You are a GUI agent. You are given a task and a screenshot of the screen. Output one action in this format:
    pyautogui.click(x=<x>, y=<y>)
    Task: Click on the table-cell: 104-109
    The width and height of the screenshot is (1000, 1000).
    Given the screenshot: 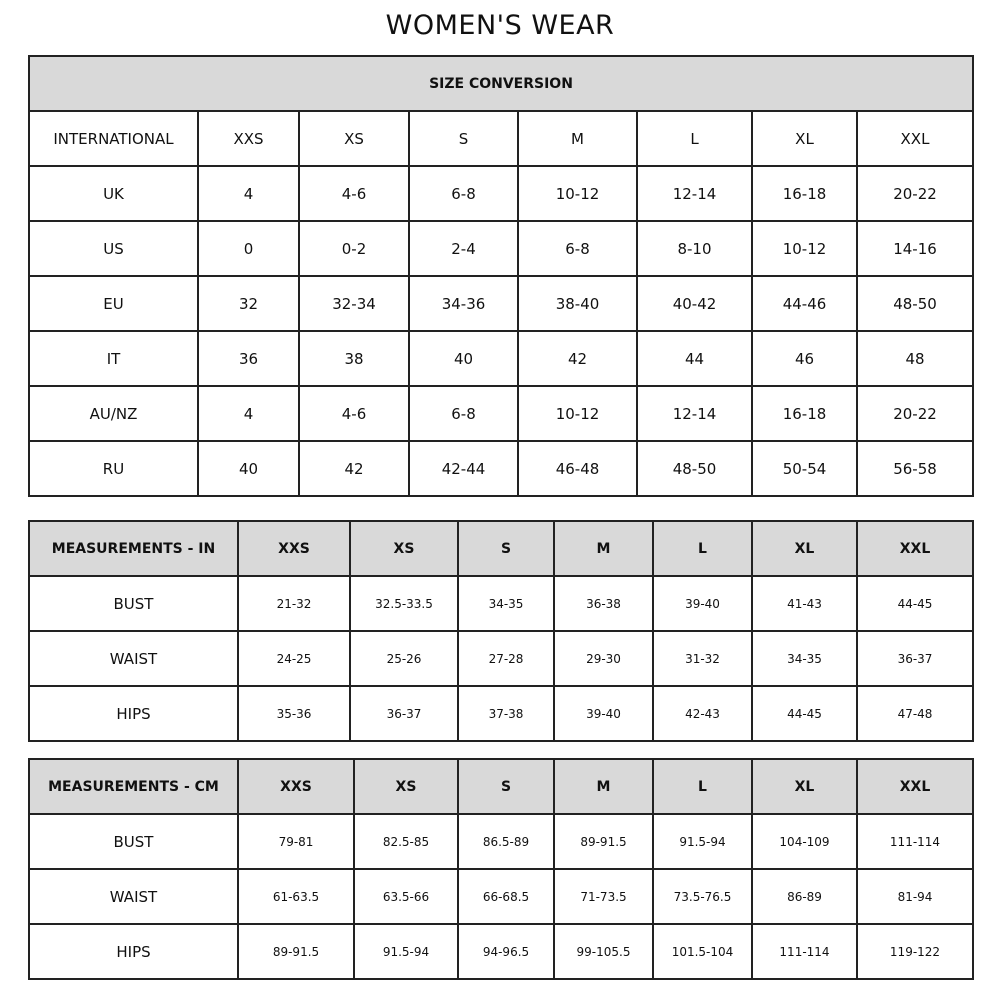 What is the action you would take?
    pyautogui.click(x=804, y=841)
    